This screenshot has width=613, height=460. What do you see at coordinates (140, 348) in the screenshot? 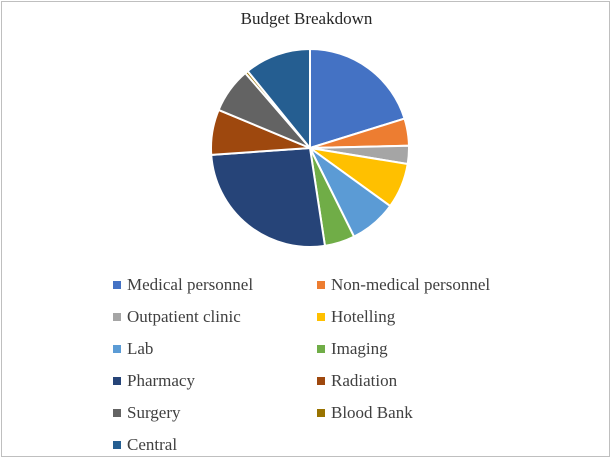
I see `legend-label: Lab` at bounding box center [140, 348].